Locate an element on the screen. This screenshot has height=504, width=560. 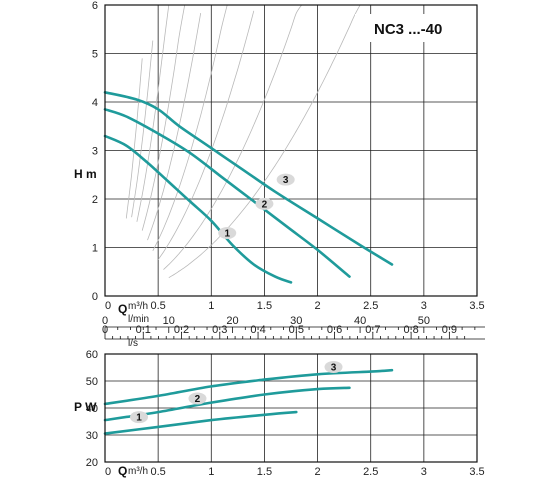
y-tick-label: 4 is located at coordinates (95, 103).